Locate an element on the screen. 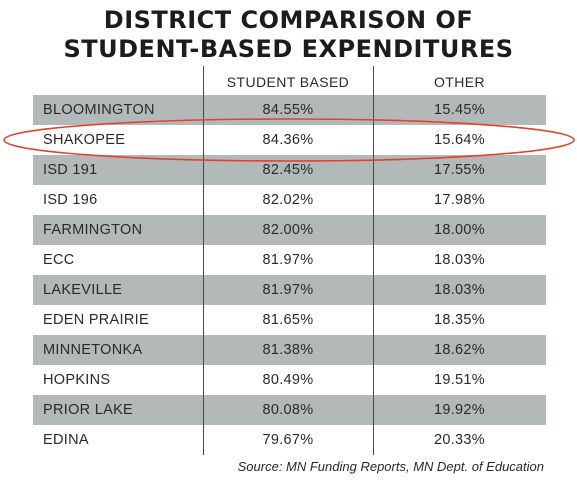 This screenshot has height=494, width=577. chart-title-line-1: DISTRICT COMPARISON OF is located at coordinates (288, 20).